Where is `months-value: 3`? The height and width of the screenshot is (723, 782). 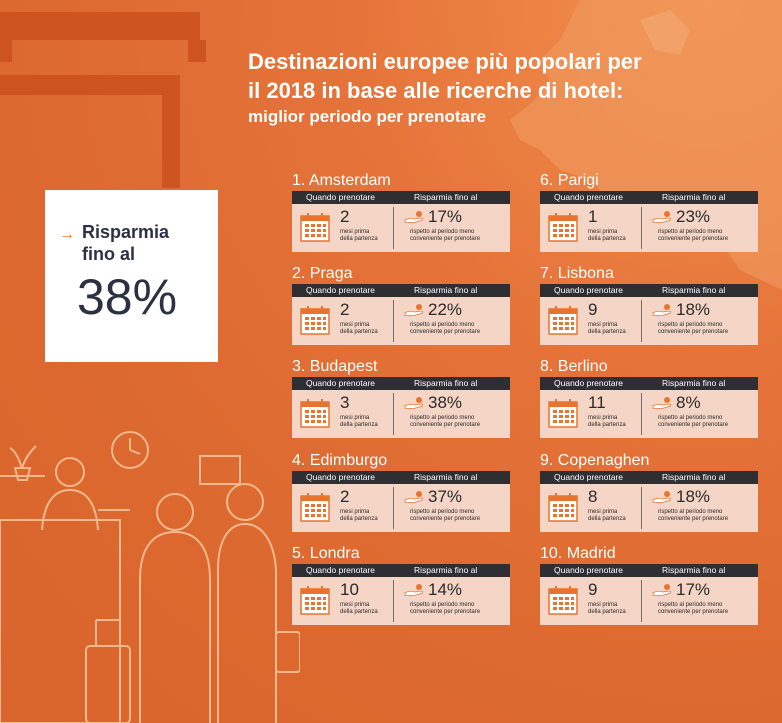 months-value: 3 is located at coordinates (345, 402).